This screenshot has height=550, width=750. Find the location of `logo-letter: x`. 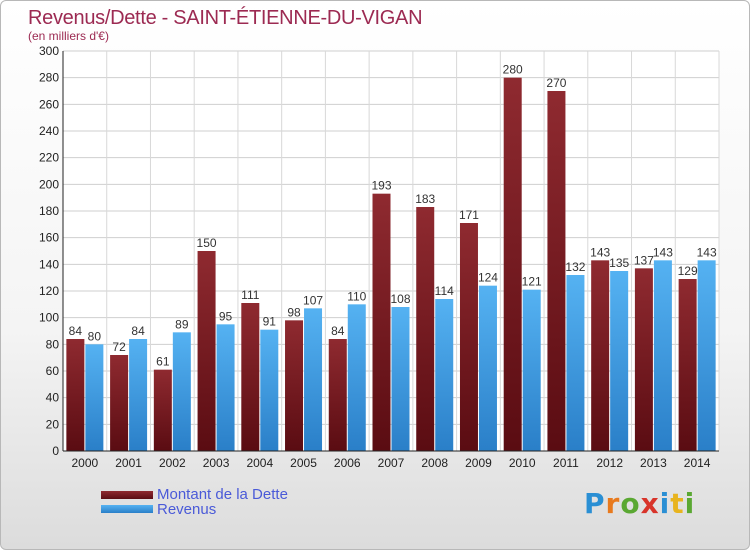

logo-letter: x is located at coordinates (650, 503).